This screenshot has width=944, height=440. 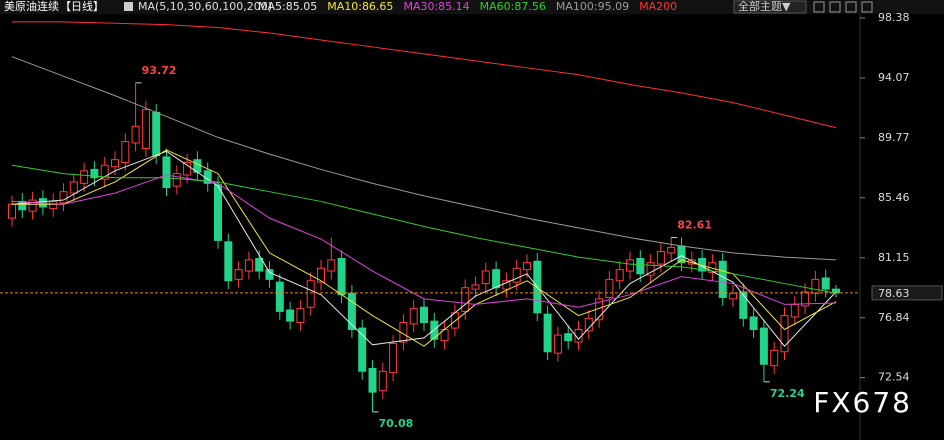 What do you see at coordinates (894, 317) in the screenshot?
I see `y-tick-label: 76.84` at bounding box center [894, 317].